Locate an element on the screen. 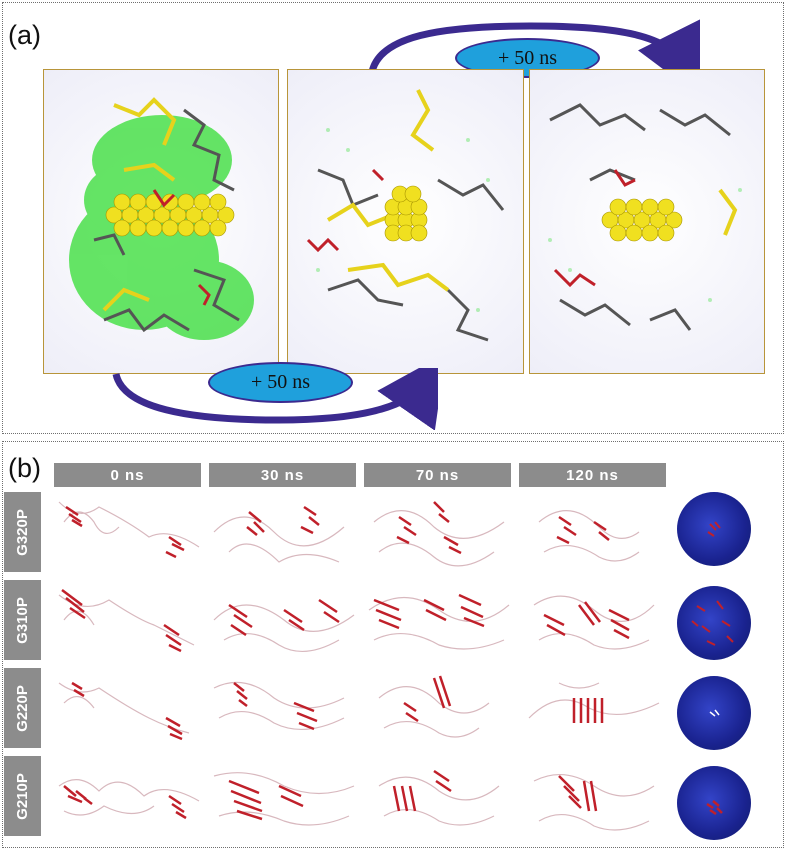  g310p-120ns-snapshot is located at coordinates (594, 620).